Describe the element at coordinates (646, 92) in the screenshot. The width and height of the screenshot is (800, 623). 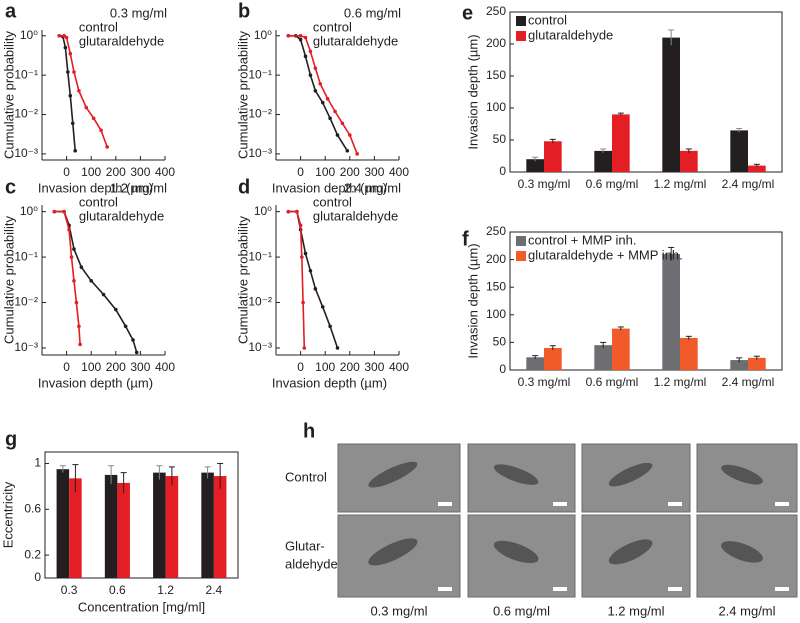
I see `plot-frame` at that location.